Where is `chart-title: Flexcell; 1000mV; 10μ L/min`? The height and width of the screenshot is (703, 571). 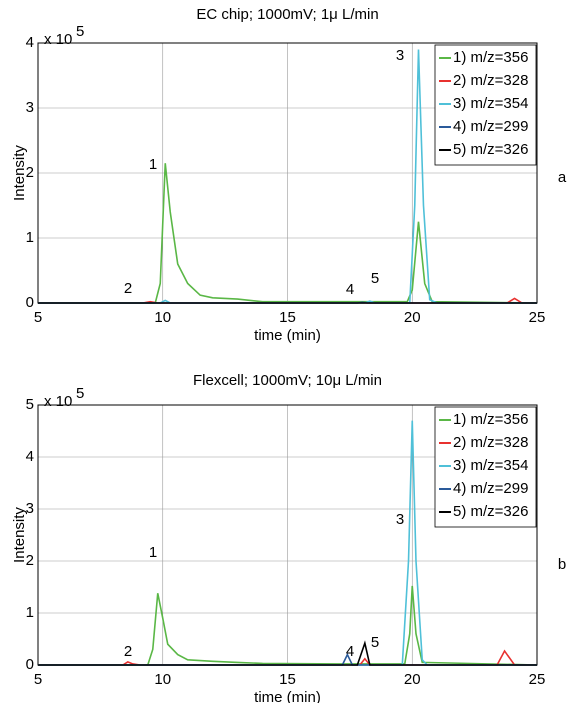
chart-title: Flexcell; 1000mV; 10μ L/min is located at coordinates (287, 380).